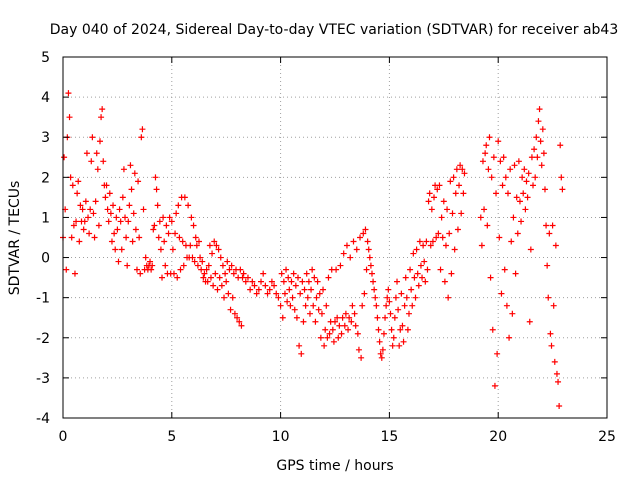 The height and width of the screenshot is (480, 640). Describe the element at coordinates (45, 218) in the screenshot. I see `y-tick-label: 1` at that location.